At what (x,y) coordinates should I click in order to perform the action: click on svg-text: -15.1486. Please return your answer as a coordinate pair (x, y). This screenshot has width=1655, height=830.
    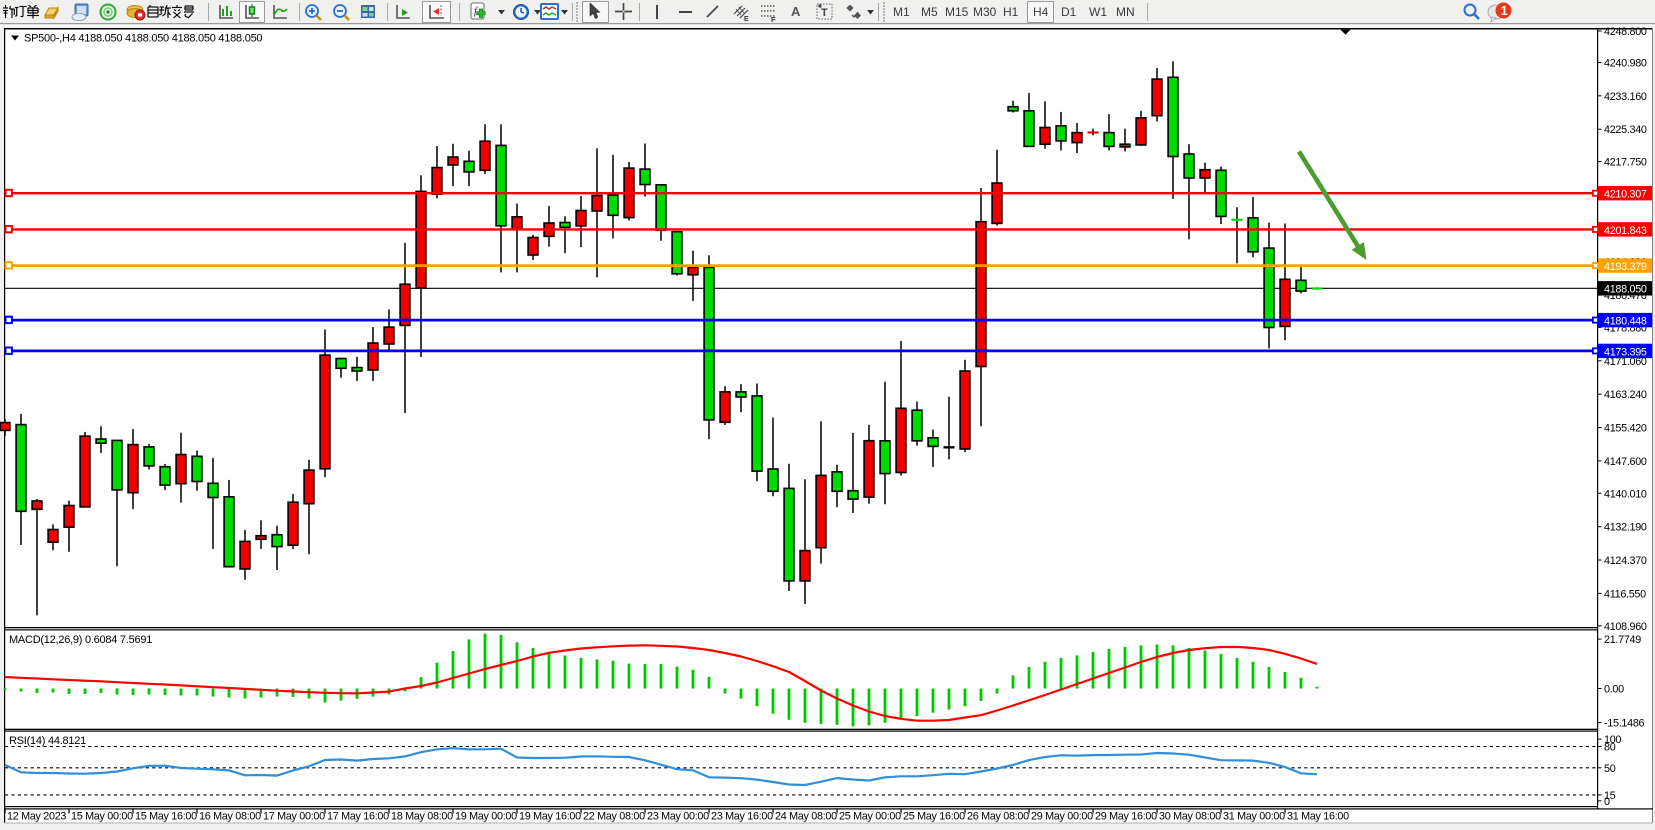
    Looking at the image, I should click on (1624, 724).